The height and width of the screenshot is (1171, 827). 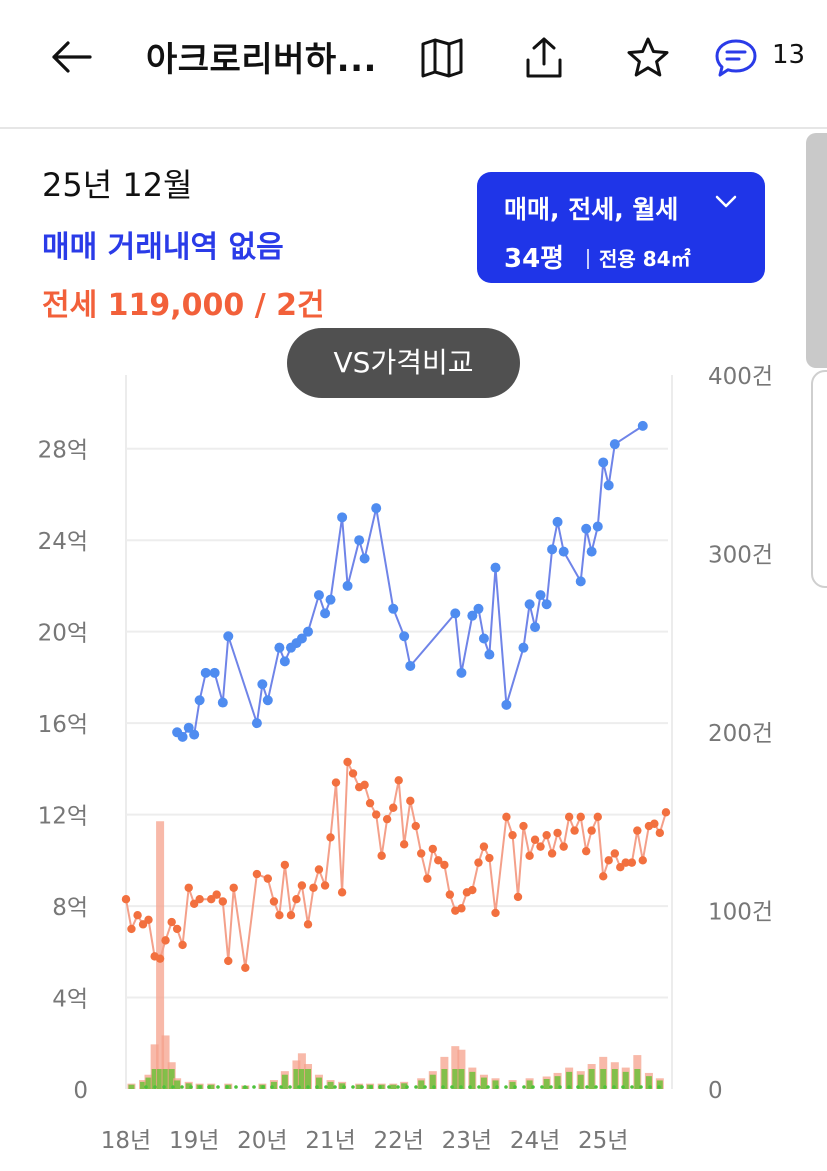 What do you see at coordinates (736, 58) in the screenshot?
I see `comment-icon` at bounding box center [736, 58].